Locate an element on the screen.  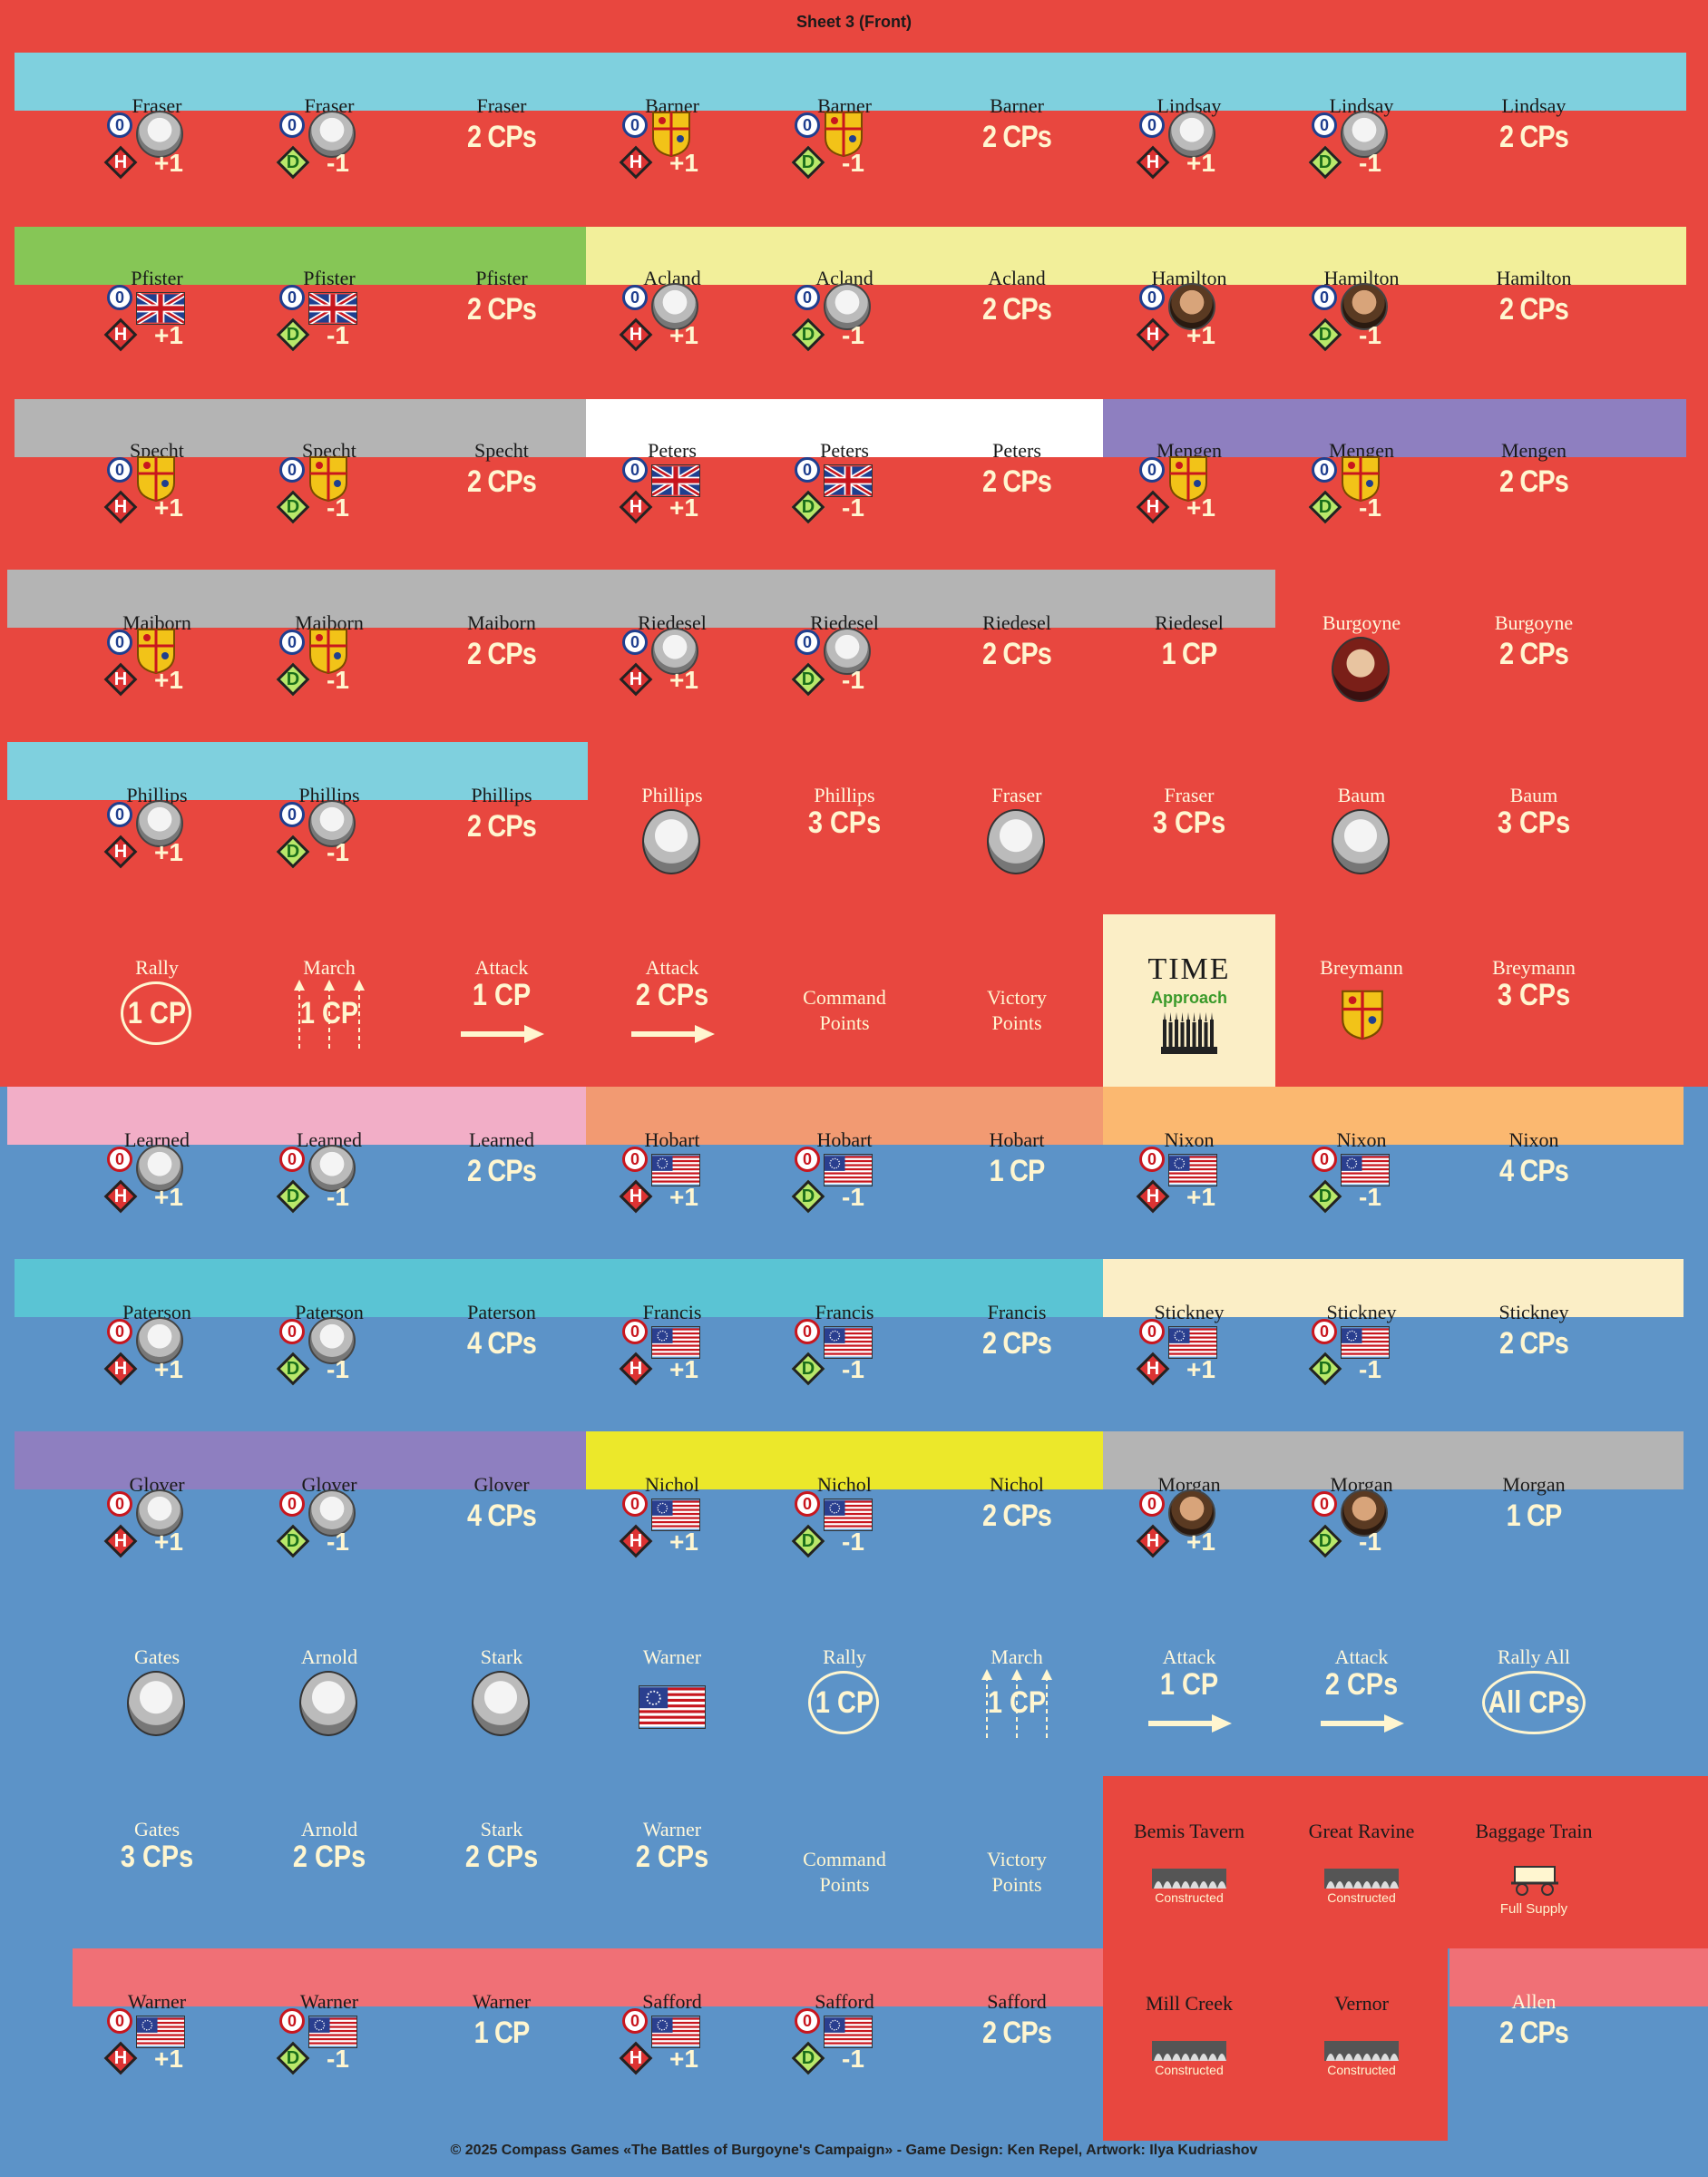
track-label: Command Points is located at coordinates (844, 1010).